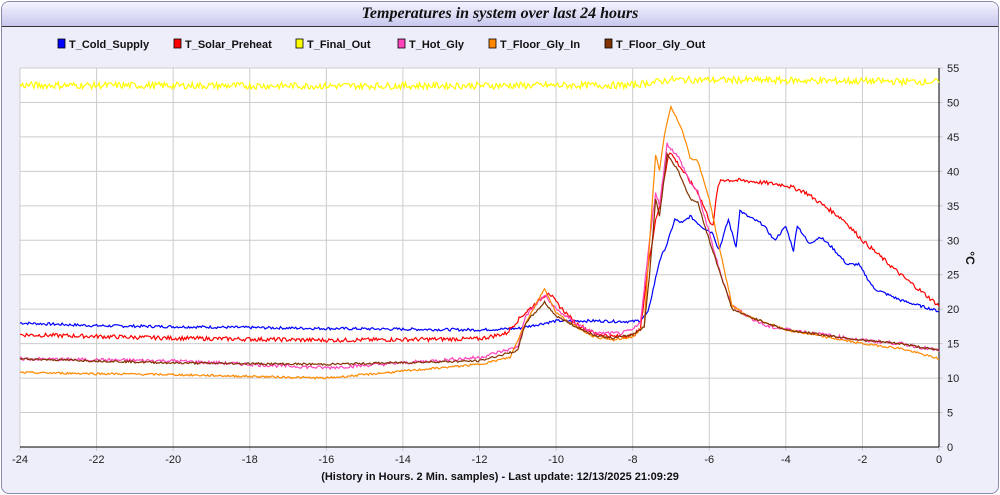 The width and height of the screenshot is (1000, 495). I want to click on legend-label: T_Hot_Gly, so click(437, 45).